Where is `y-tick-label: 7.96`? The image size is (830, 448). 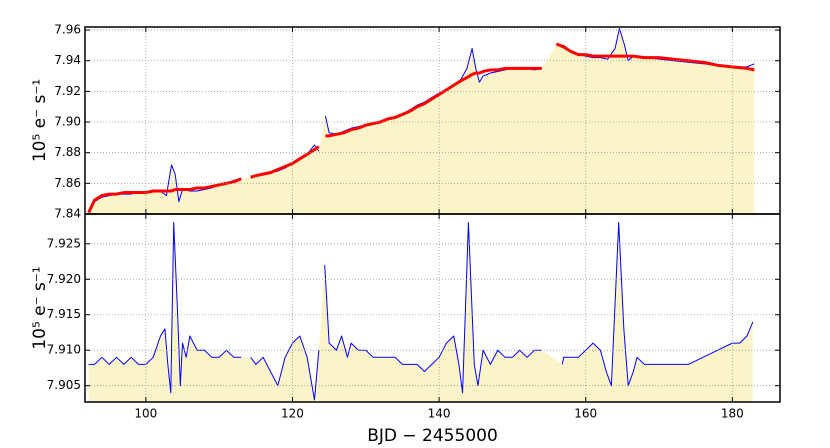
y-tick-label: 7.96 is located at coordinates (67, 30).